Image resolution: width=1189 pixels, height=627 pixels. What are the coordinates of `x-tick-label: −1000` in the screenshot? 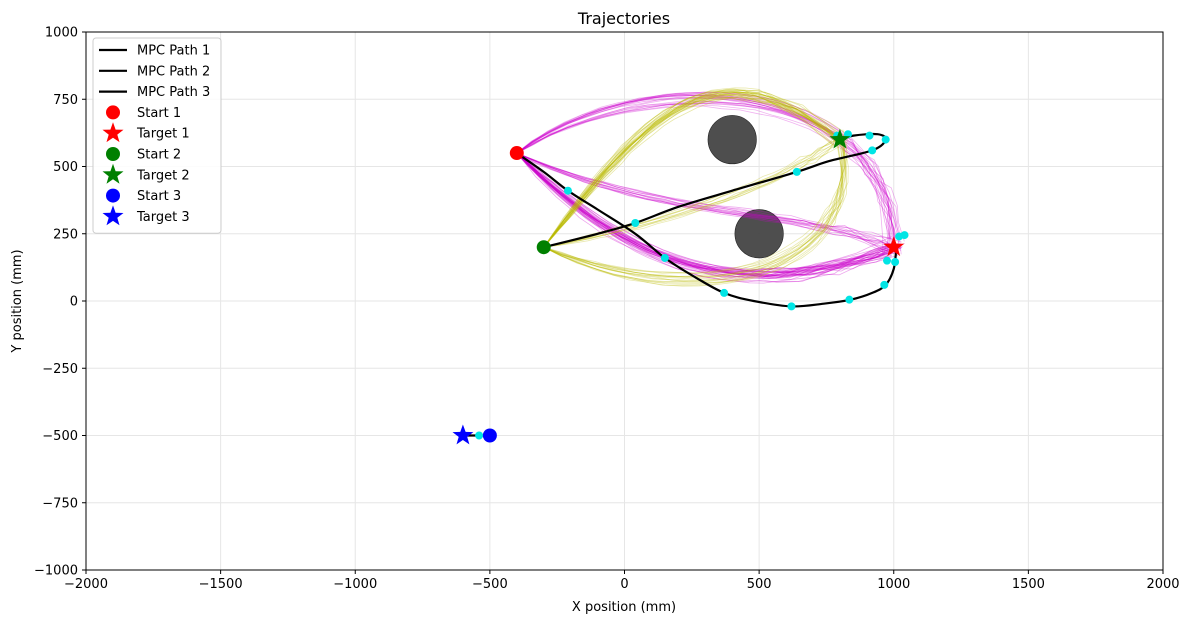 It's located at (355, 584).